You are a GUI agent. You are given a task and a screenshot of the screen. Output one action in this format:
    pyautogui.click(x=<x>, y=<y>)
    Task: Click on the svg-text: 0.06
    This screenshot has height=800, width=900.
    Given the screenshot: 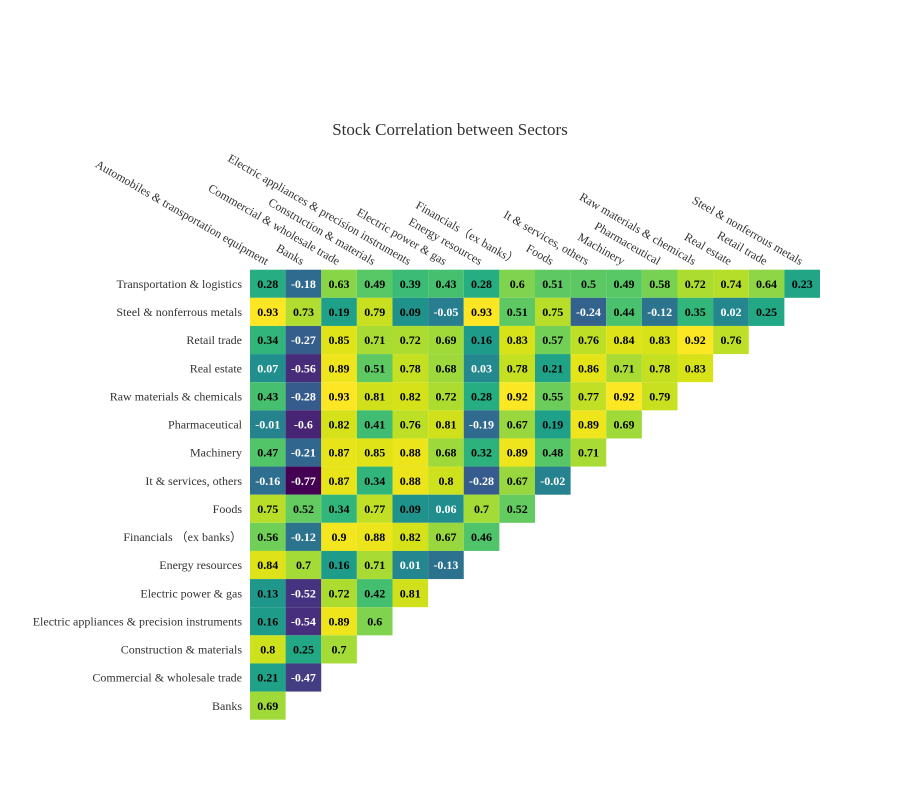 What is the action you would take?
    pyautogui.click(x=445, y=509)
    